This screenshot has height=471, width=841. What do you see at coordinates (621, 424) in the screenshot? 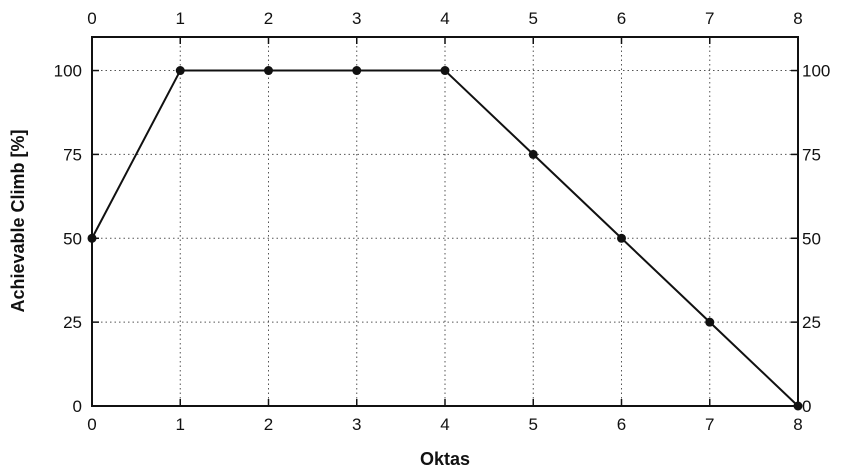
I see `x-tick-label: 6` at bounding box center [621, 424].